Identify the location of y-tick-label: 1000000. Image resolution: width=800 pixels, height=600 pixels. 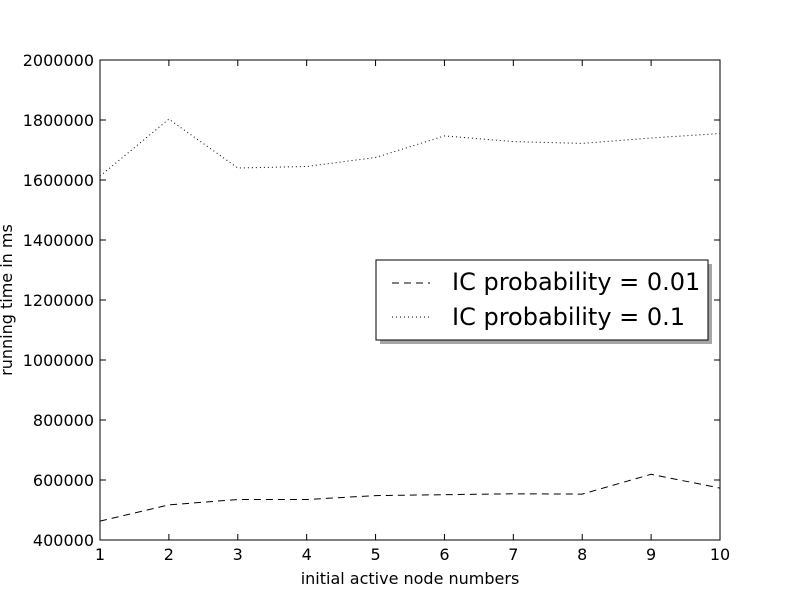
(58, 360).